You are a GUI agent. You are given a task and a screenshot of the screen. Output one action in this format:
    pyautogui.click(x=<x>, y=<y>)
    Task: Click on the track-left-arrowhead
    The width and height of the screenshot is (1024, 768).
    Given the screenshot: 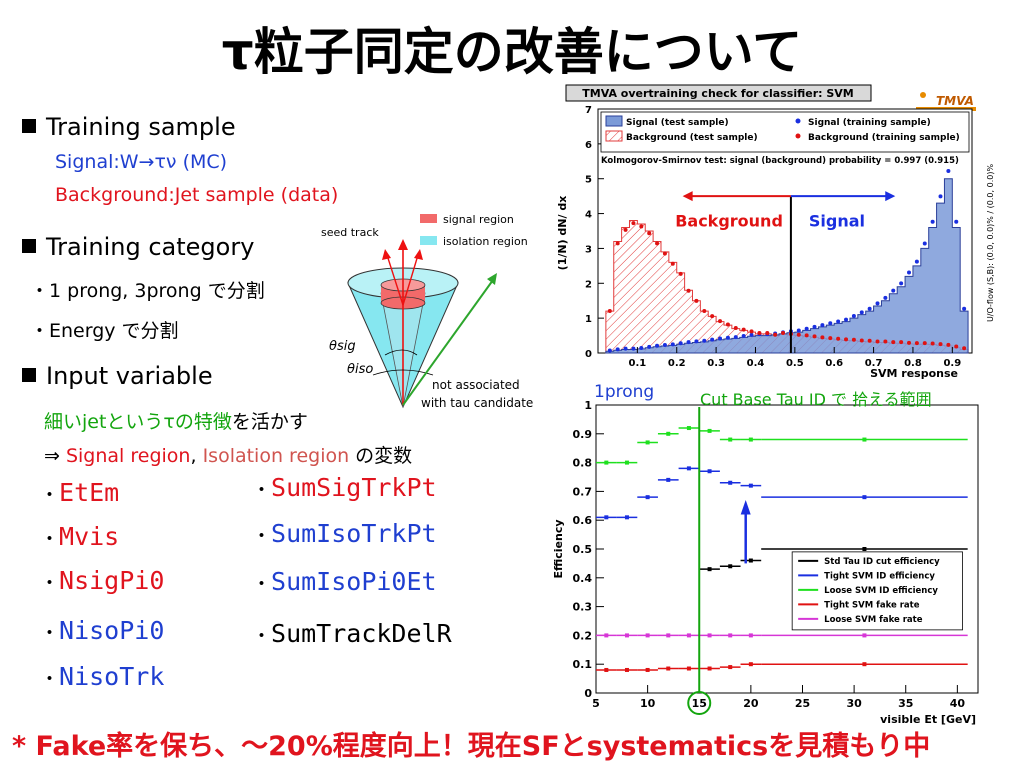 What is the action you would take?
    pyautogui.click(x=386, y=254)
    